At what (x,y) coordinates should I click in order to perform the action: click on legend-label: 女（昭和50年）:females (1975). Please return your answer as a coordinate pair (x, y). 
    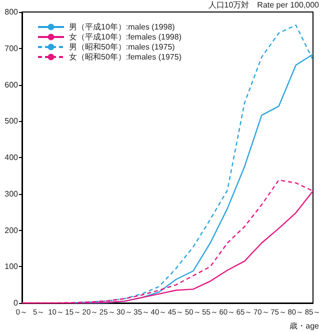
    Looking at the image, I should click on (125, 57).